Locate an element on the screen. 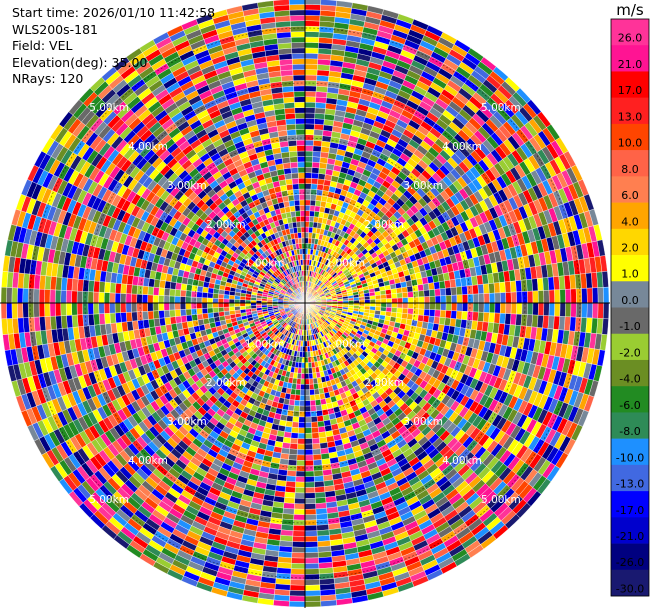 The height and width of the screenshot is (610, 650). ray is located at coordinates (320, 152).